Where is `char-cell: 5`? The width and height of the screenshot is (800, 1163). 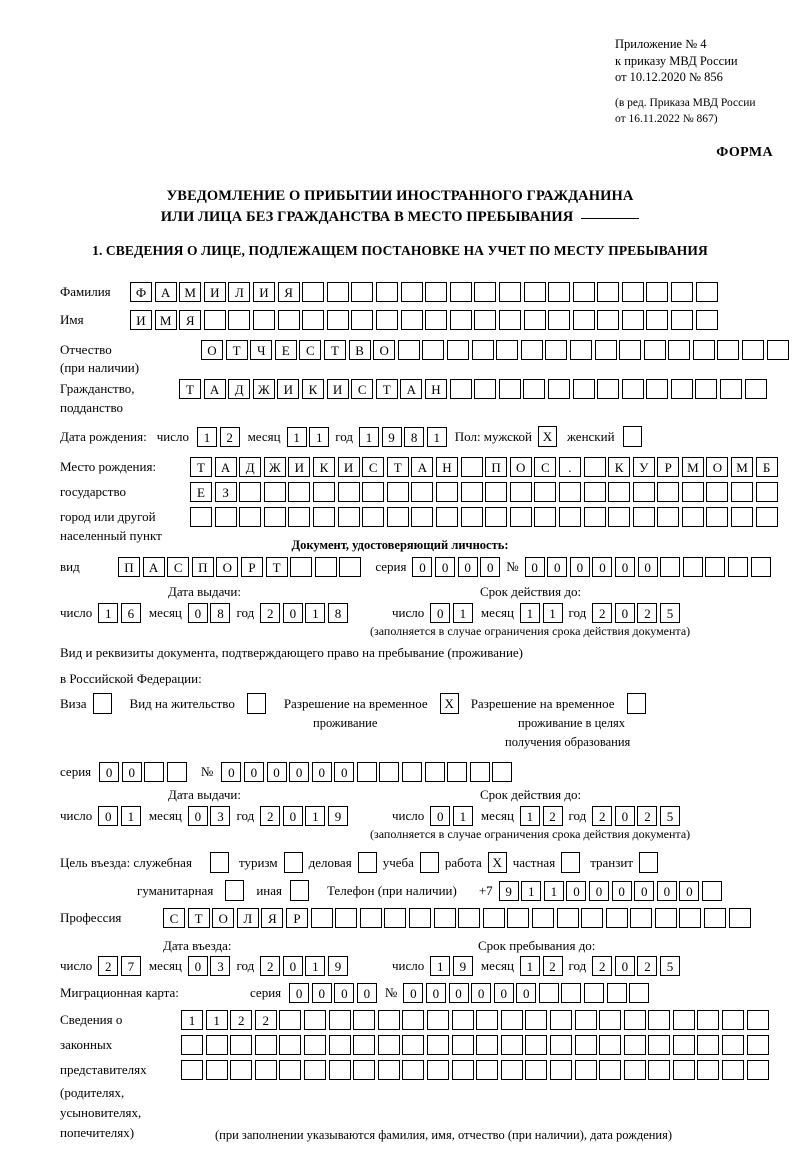 char-cell: 5 is located at coordinates (670, 816).